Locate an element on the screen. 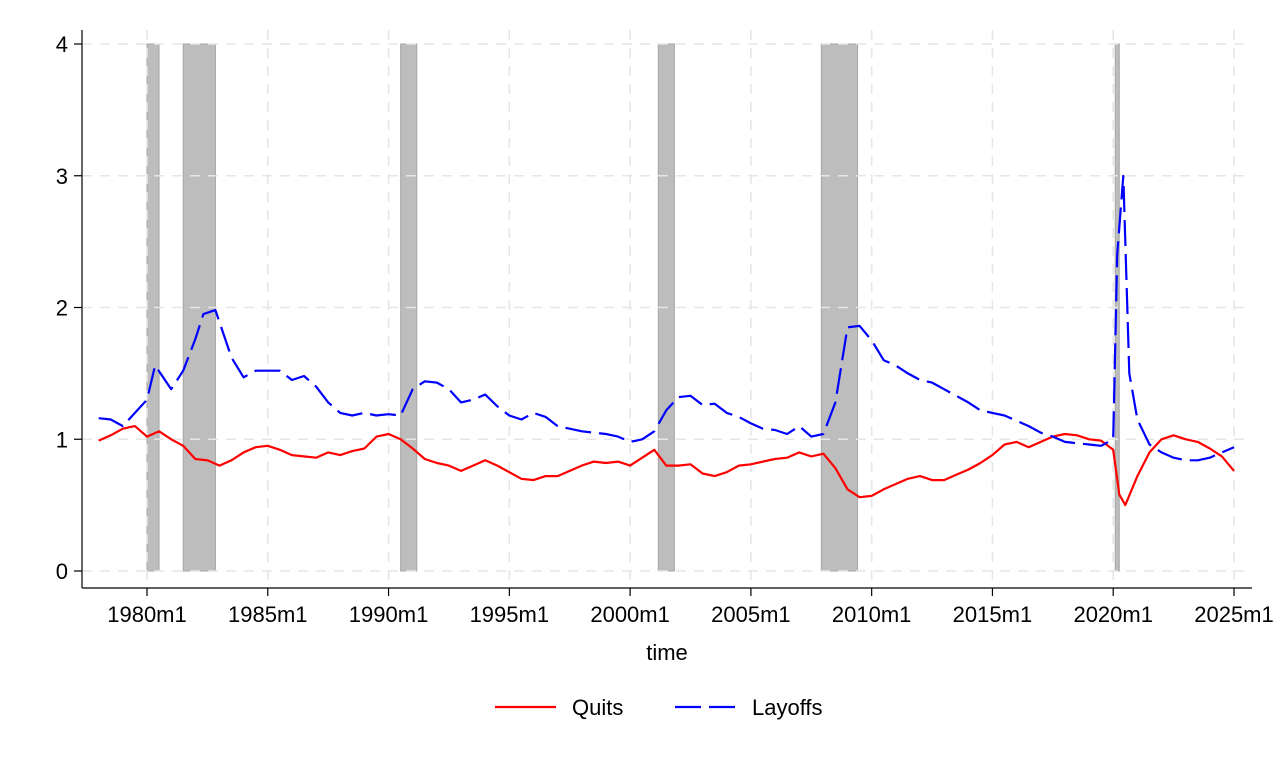  x-tick-label: 1985m1 is located at coordinates (268, 614).